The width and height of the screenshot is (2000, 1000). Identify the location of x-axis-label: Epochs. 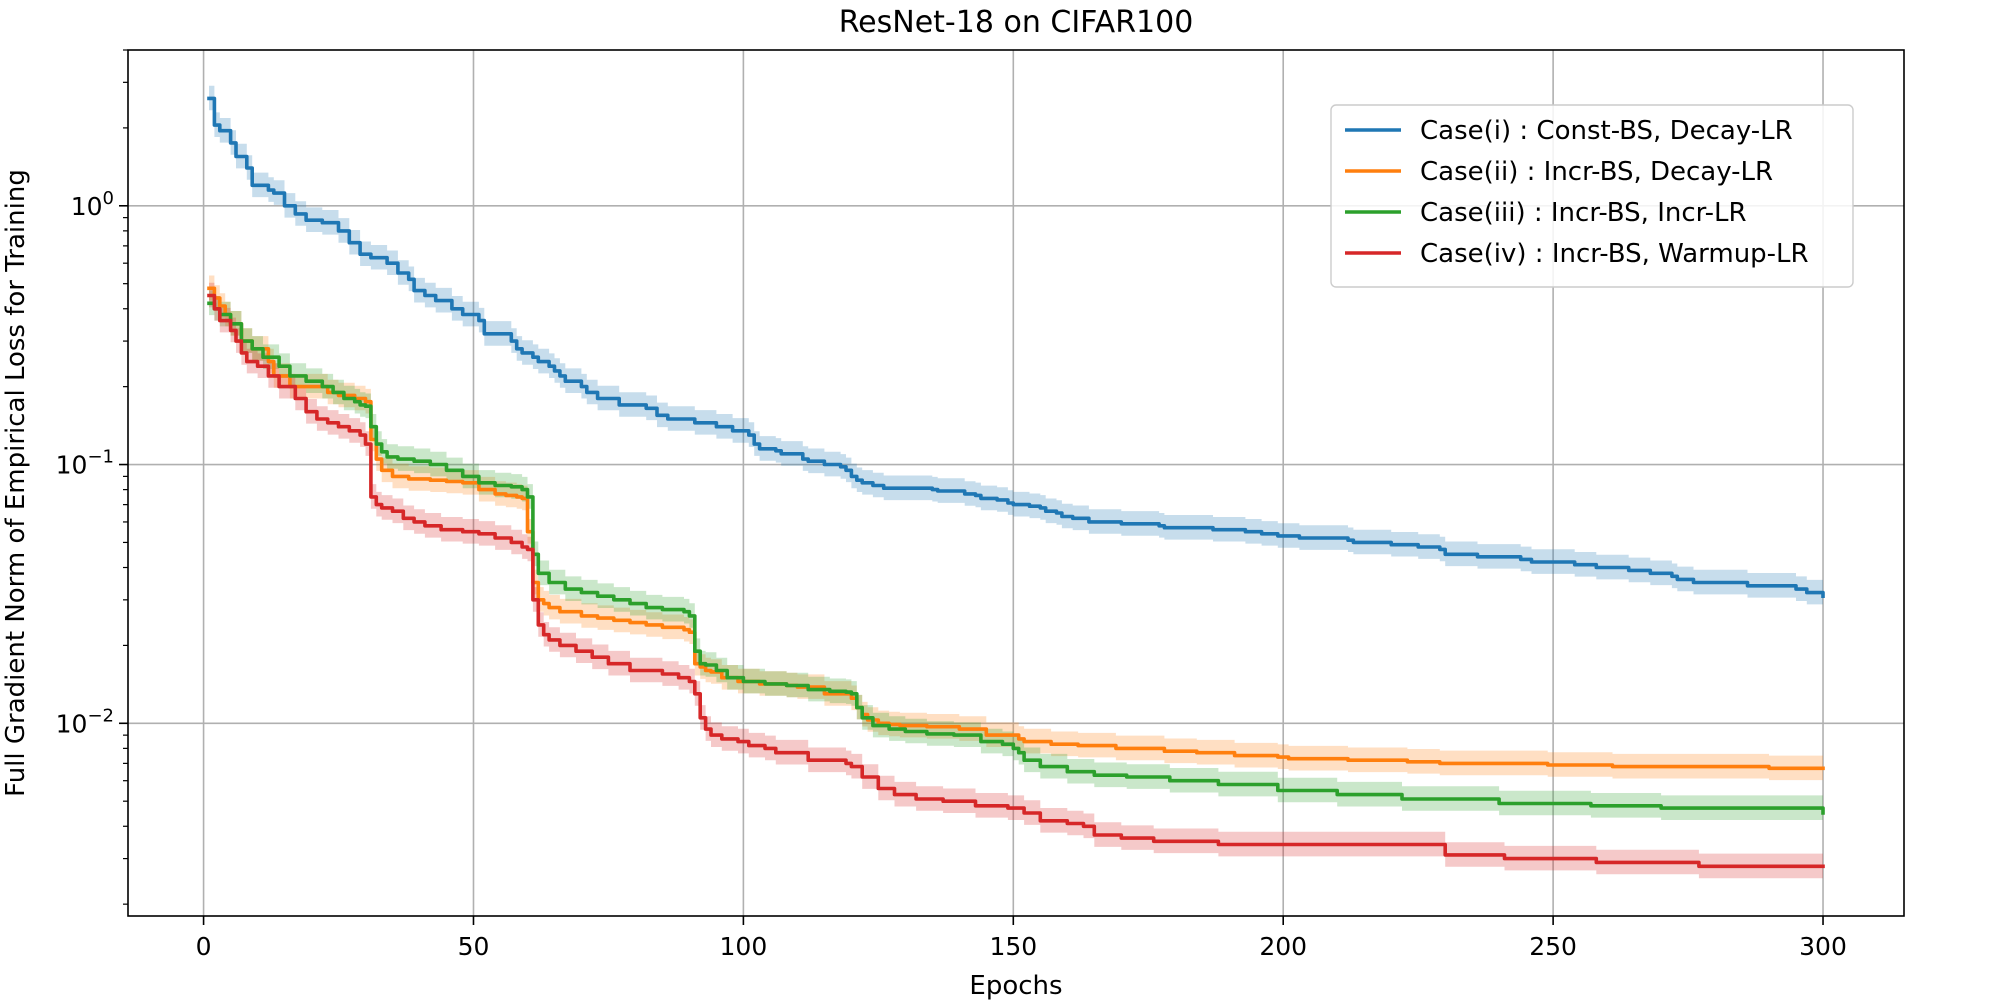
(1015, 985).